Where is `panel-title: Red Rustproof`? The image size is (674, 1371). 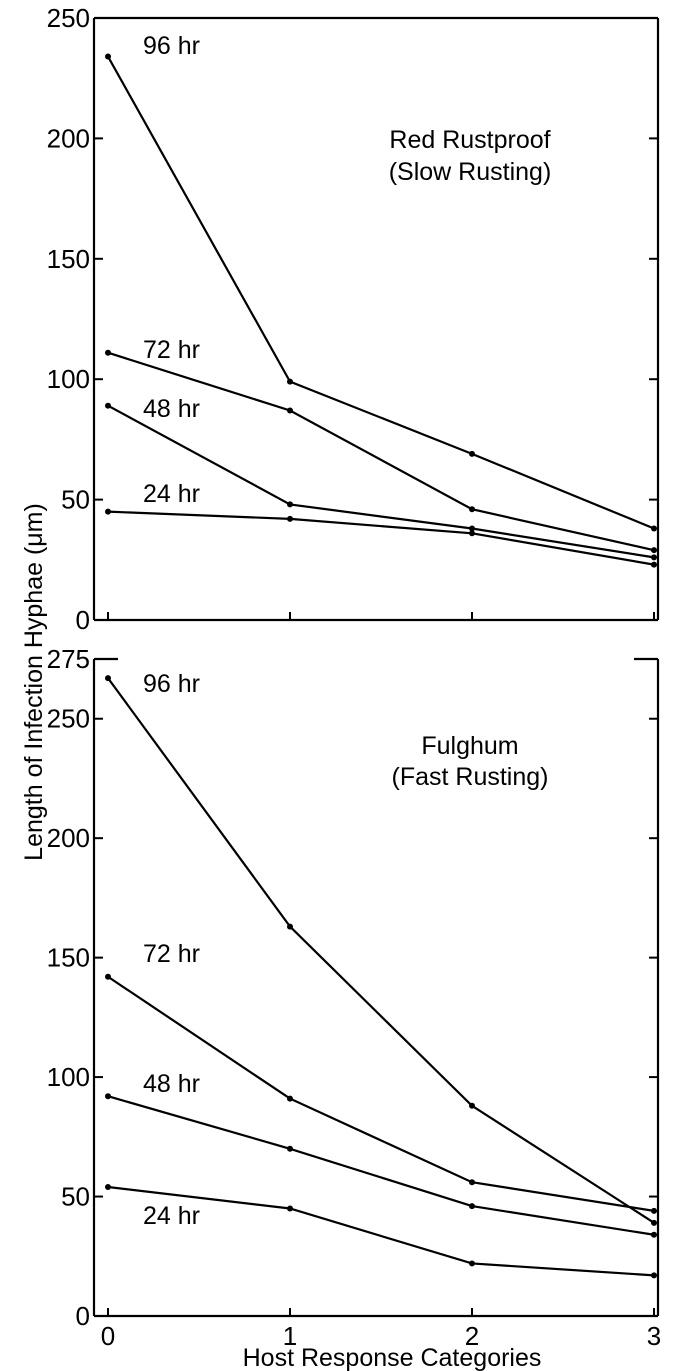
panel-title: Red Rustproof is located at coordinates (469, 140).